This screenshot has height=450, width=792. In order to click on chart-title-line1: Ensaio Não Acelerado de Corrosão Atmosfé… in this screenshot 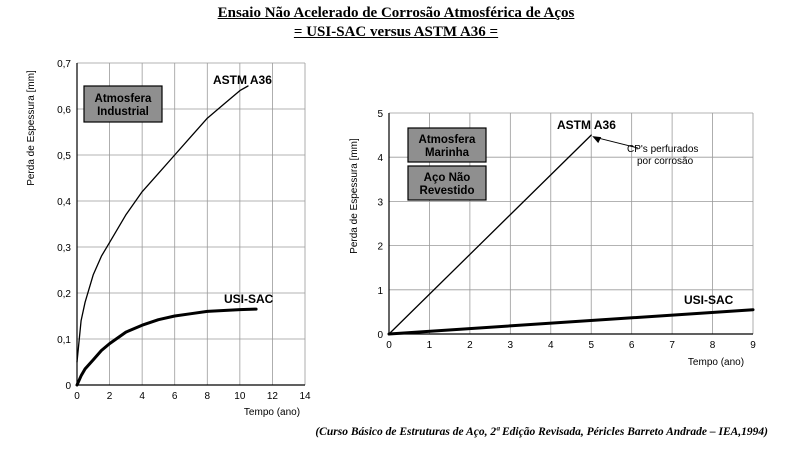, I will do `click(396, 13)`.